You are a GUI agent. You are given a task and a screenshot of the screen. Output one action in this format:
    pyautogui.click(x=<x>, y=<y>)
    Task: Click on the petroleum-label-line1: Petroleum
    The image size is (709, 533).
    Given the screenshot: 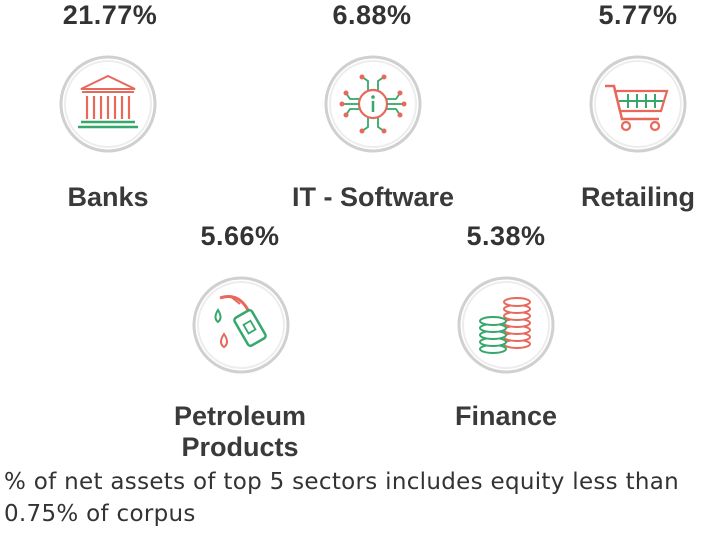 What is the action you would take?
    pyautogui.click(x=240, y=416)
    